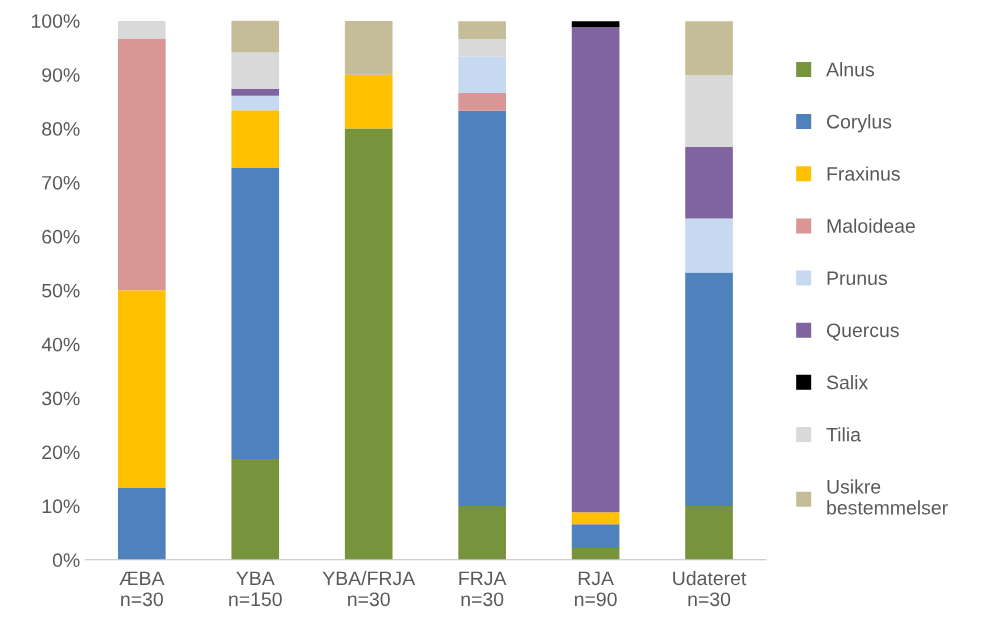  Describe the element at coordinates (61, 452) in the screenshot. I see `y-tick-label: 20%` at that location.